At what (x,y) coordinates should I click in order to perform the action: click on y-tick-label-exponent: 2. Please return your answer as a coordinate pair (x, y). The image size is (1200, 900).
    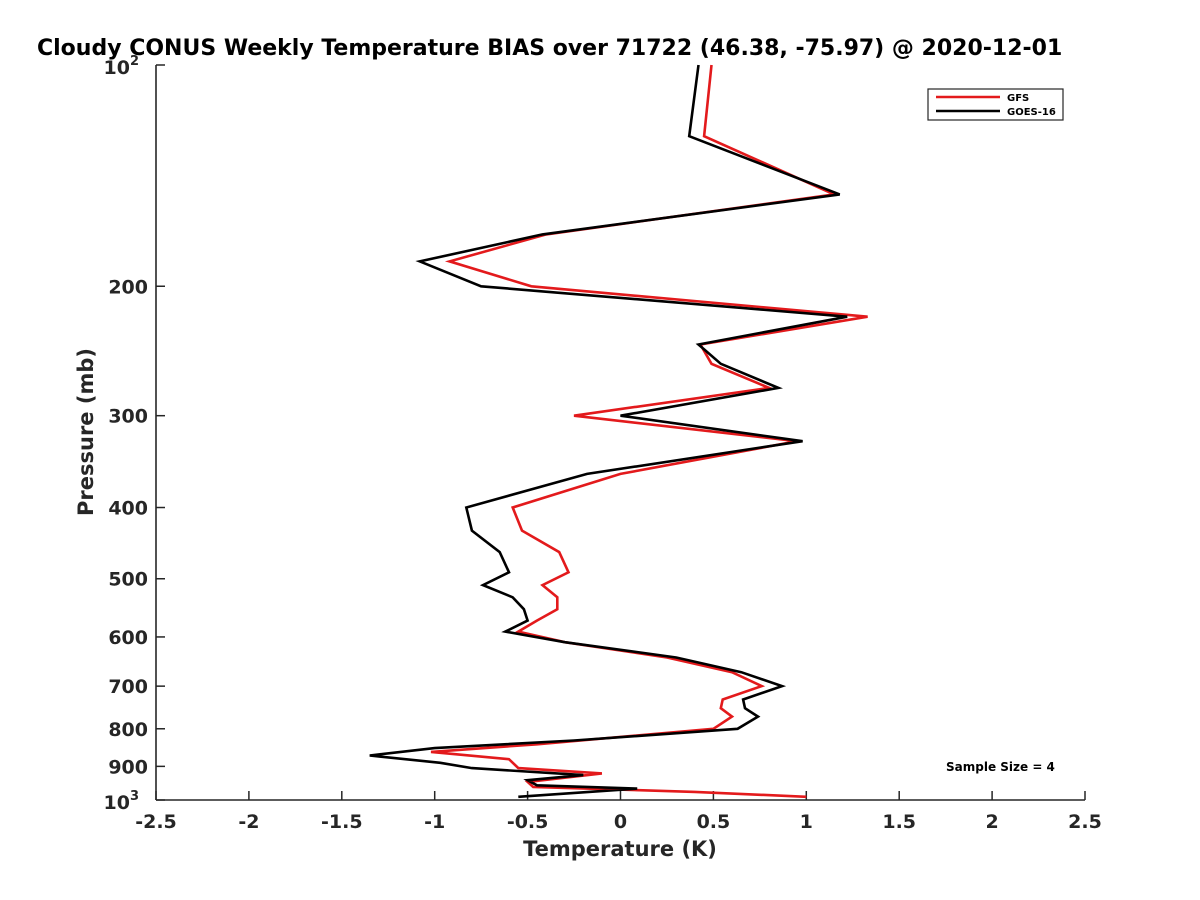
    Looking at the image, I should click on (134, 61).